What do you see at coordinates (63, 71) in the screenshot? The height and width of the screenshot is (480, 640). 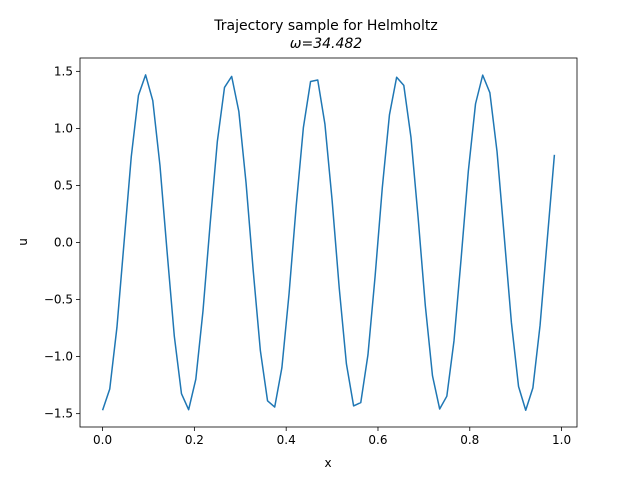 I see `y-tick-label: 1.5` at bounding box center [63, 71].